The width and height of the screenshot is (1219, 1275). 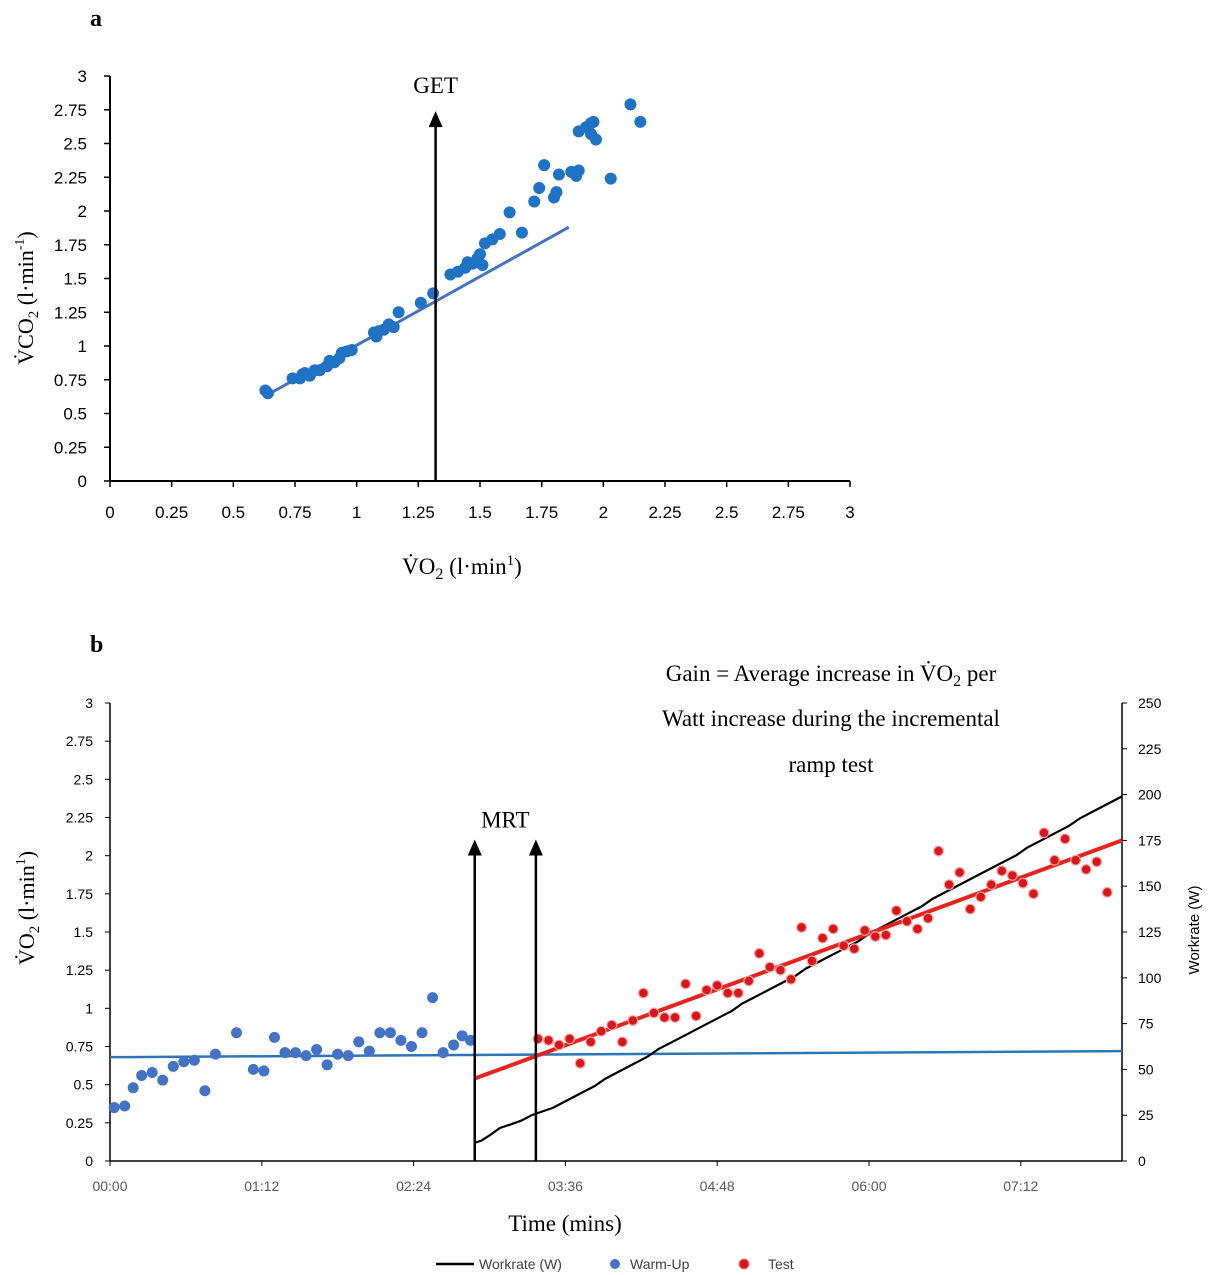 What do you see at coordinates (616, 1054) in the screenshot?
I see `warmup-baseline-line` at bounding box center [616, 1054].